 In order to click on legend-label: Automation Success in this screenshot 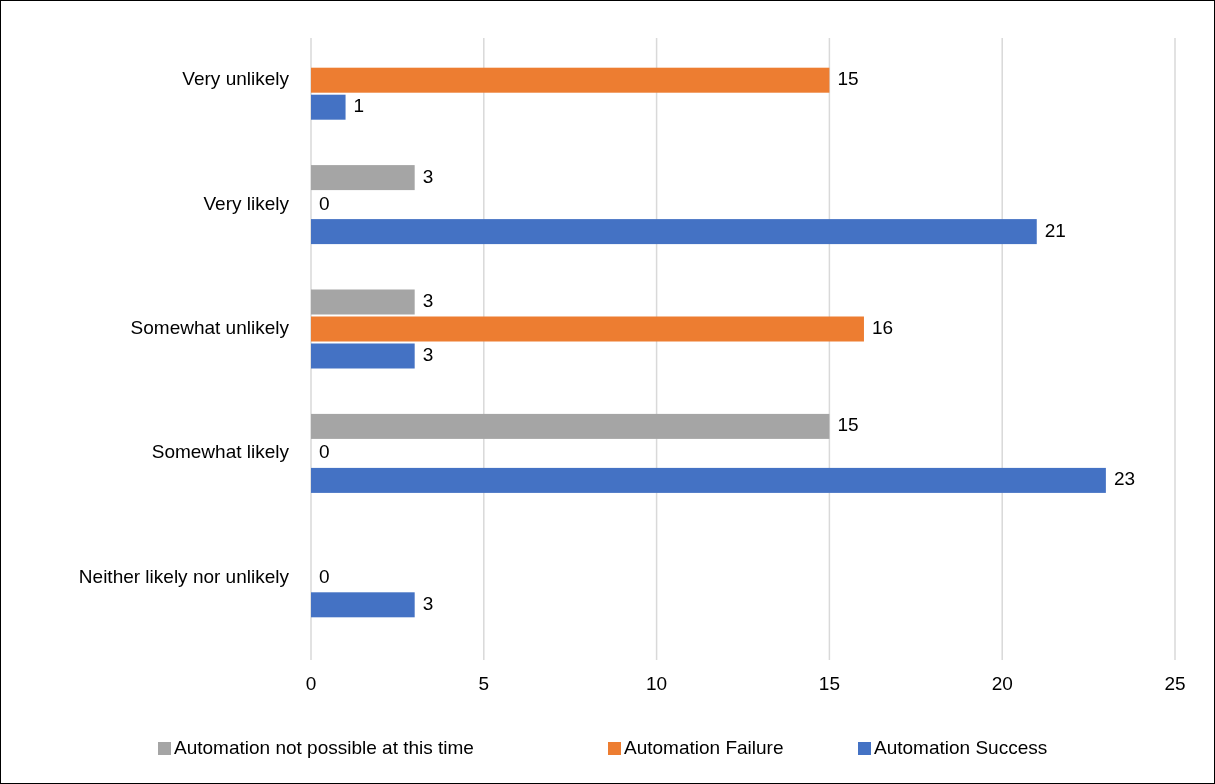, I will do `click(961, 748)`.